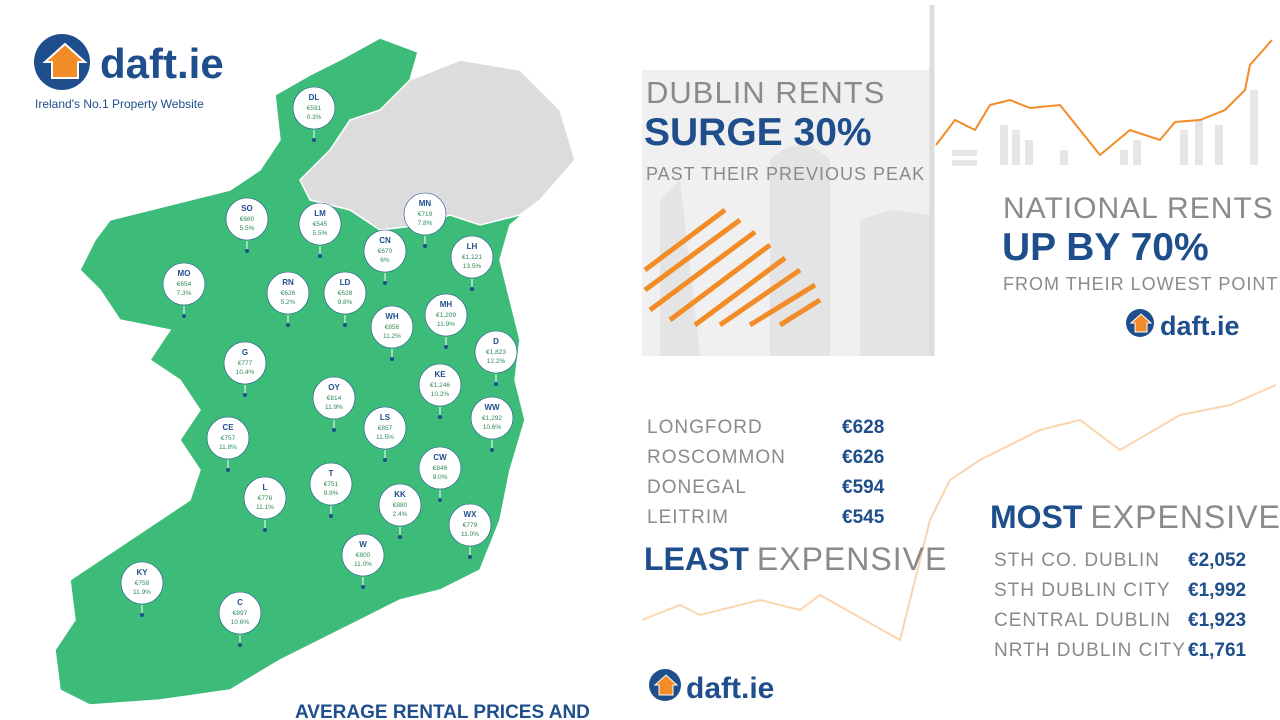  I want to click on county-price: €857, so click(385, 428).